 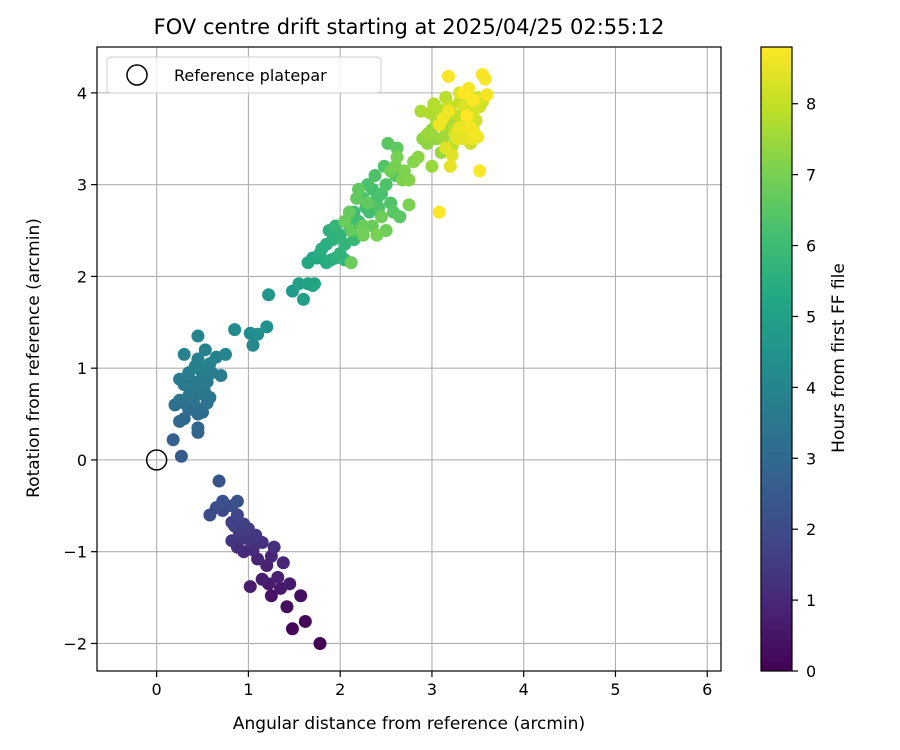 What do you see at coordinates (34, 358) in the screenshot?
I see `y-axis-label: Rotation from reference (arcmin)` at bounding box center [34, 358].